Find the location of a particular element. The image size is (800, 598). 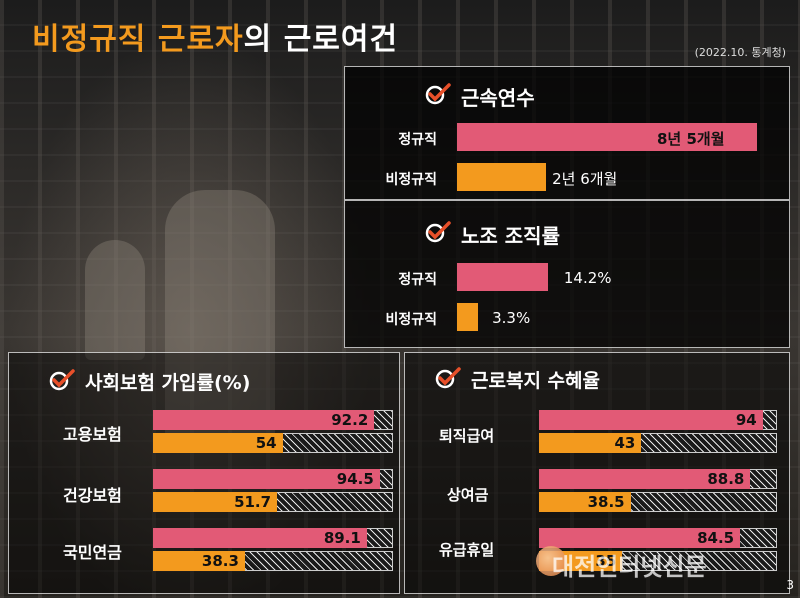

data-label: 84.5 is located at coordinates (716, 538).